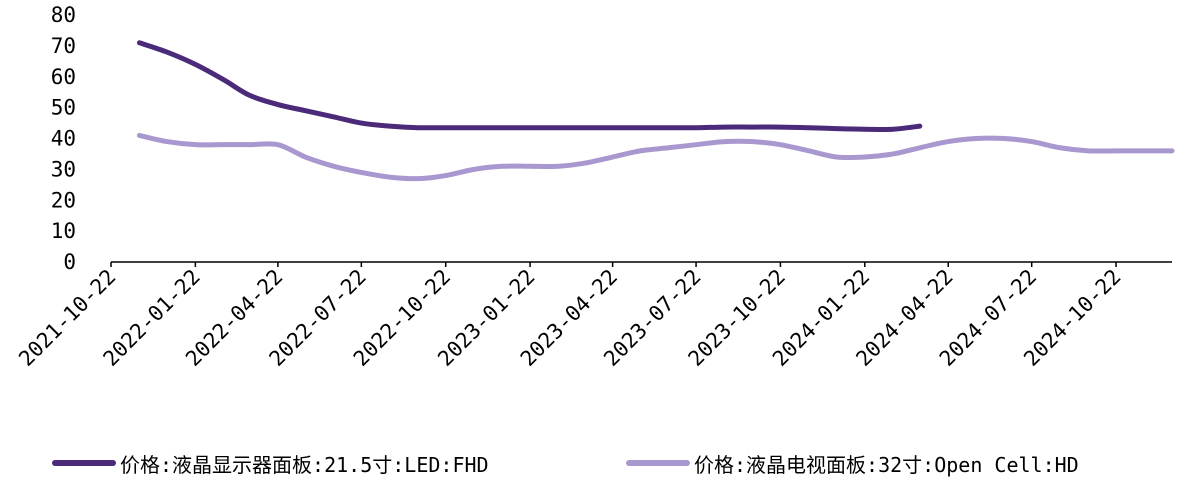 This screenshot has width=1185, height=486. What do you see at coordinates (63, 200) in the screenshot?
I see `y-tick-label: 20` at bounding box center [63, 200].